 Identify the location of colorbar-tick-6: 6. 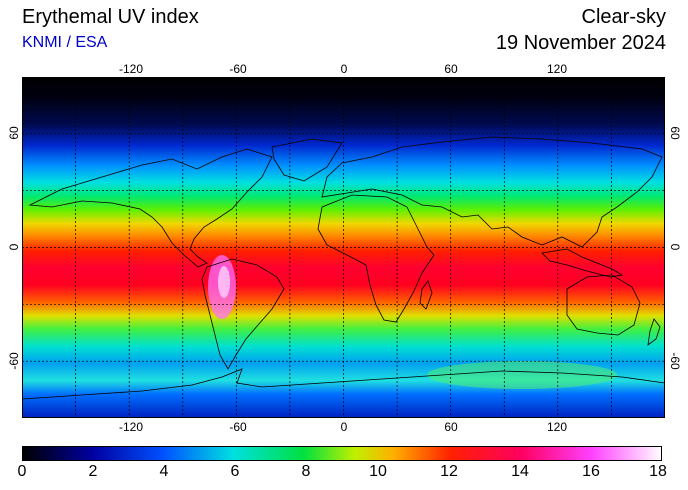
(235, 471).